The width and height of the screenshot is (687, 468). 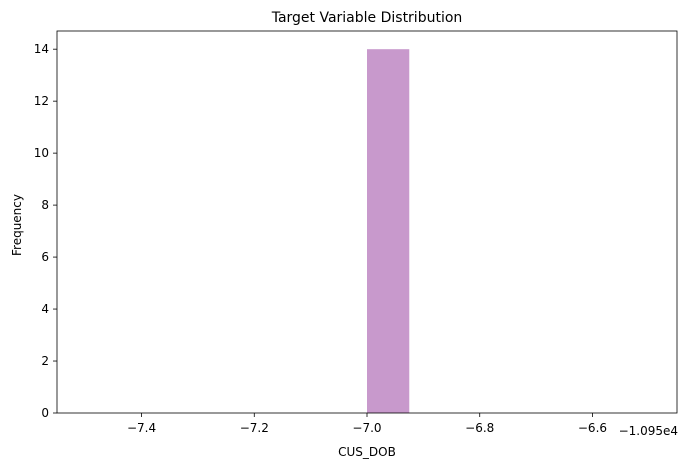 What do you see at coordinates (648, 431) in the screenshot?
I see `x-axis-offset-label: −1.095e4` at bounding box center [648, 431].